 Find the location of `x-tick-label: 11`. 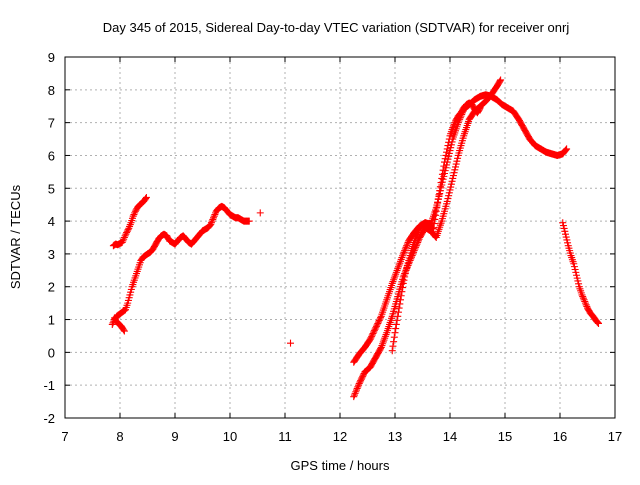

x-tick-label: 11 is located at coordinates (285, 436).